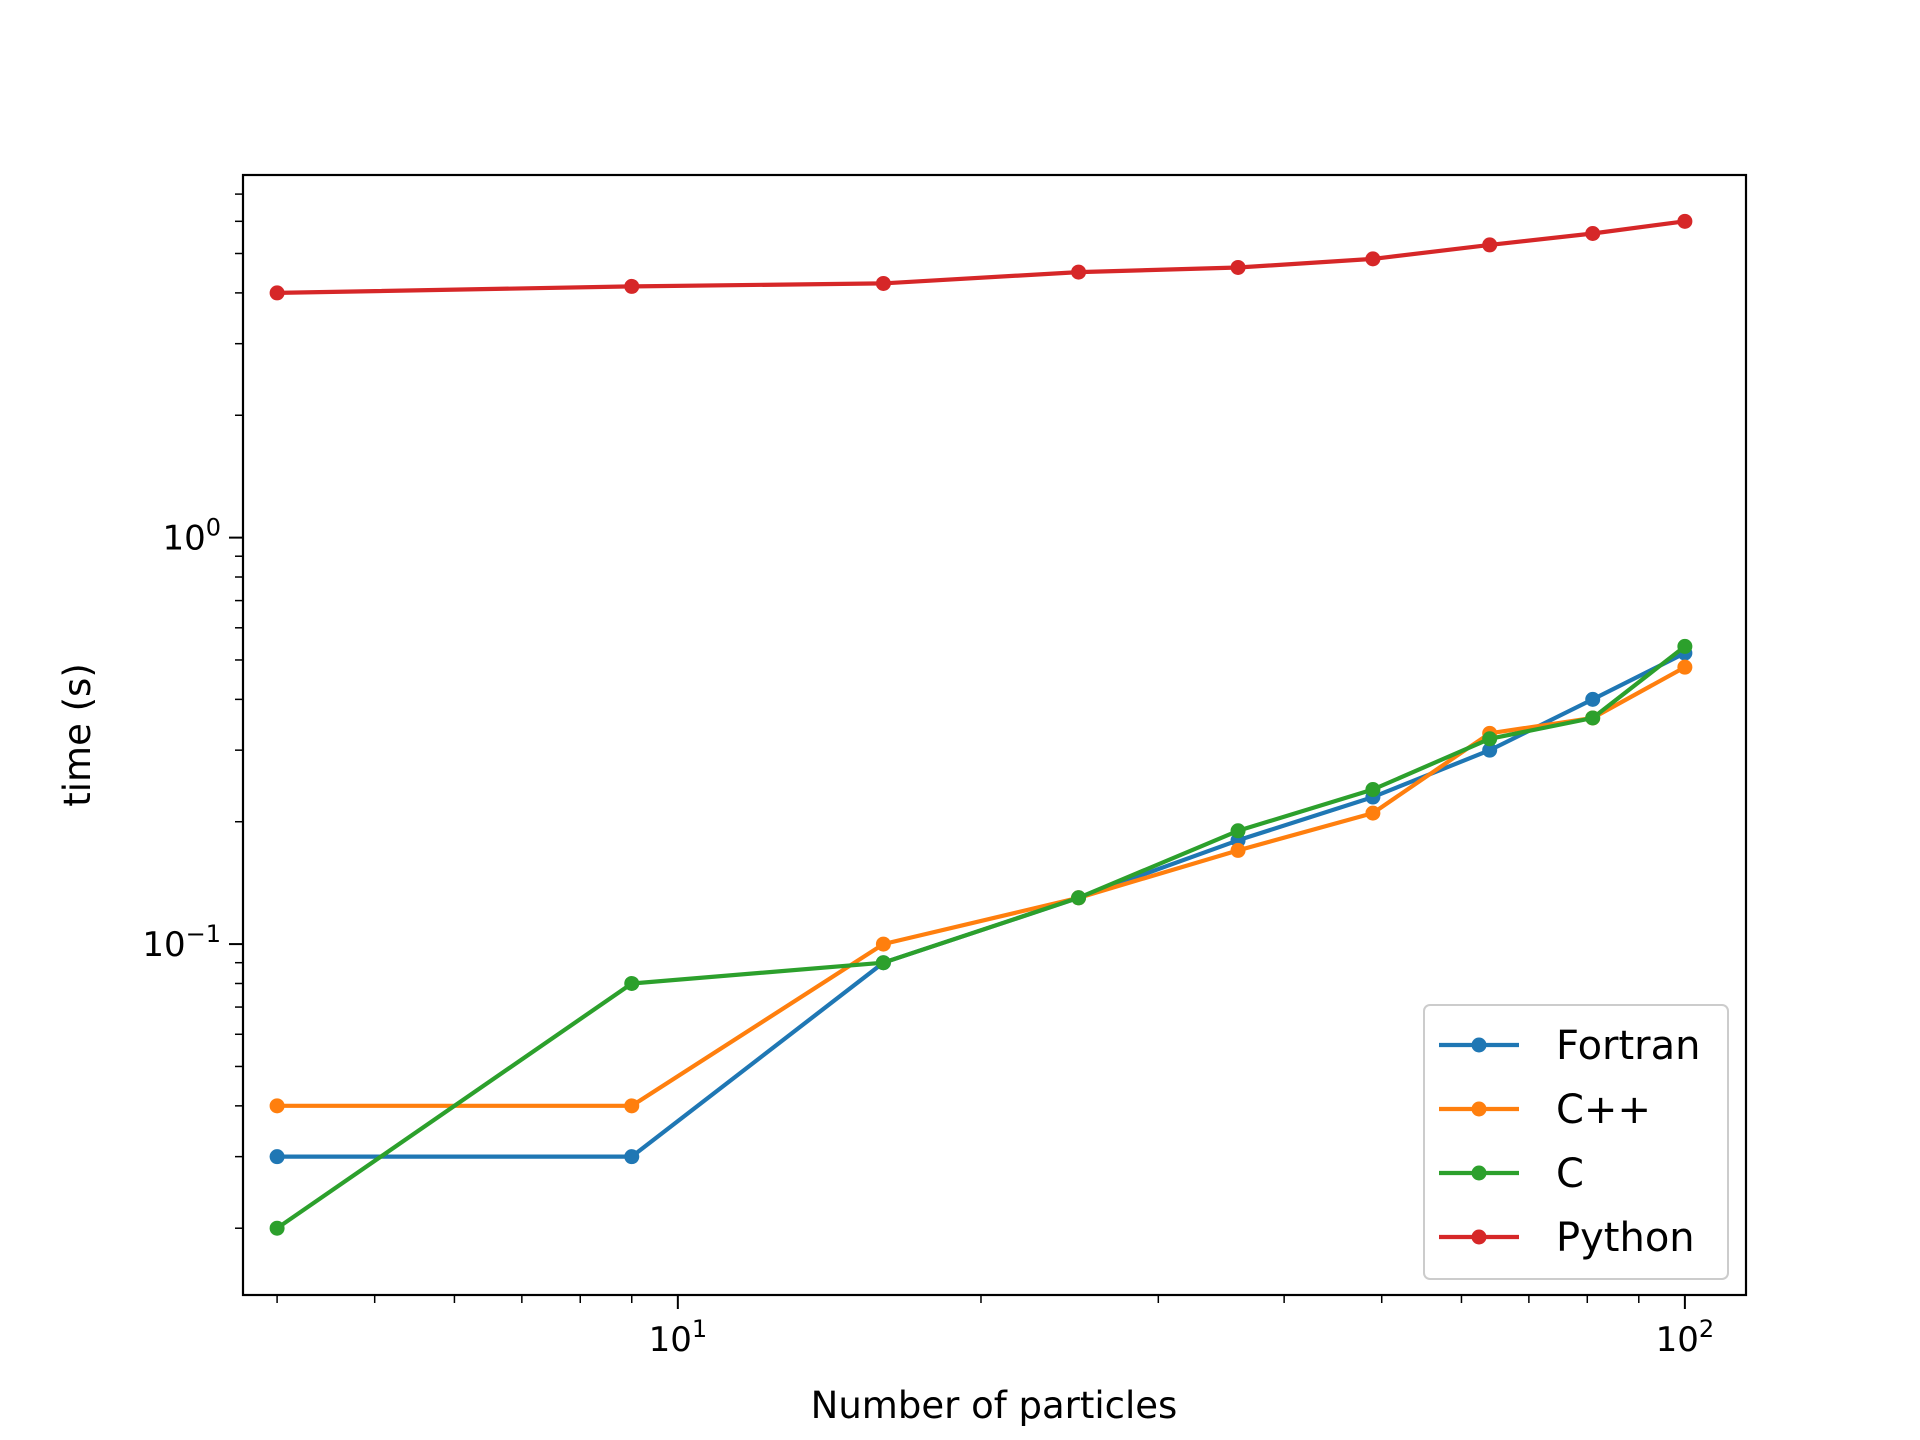 Image resolution: width=1920 pixels, height=1440 pixels. I want to click on x-tick-label: 10², so click(1685, 1337).